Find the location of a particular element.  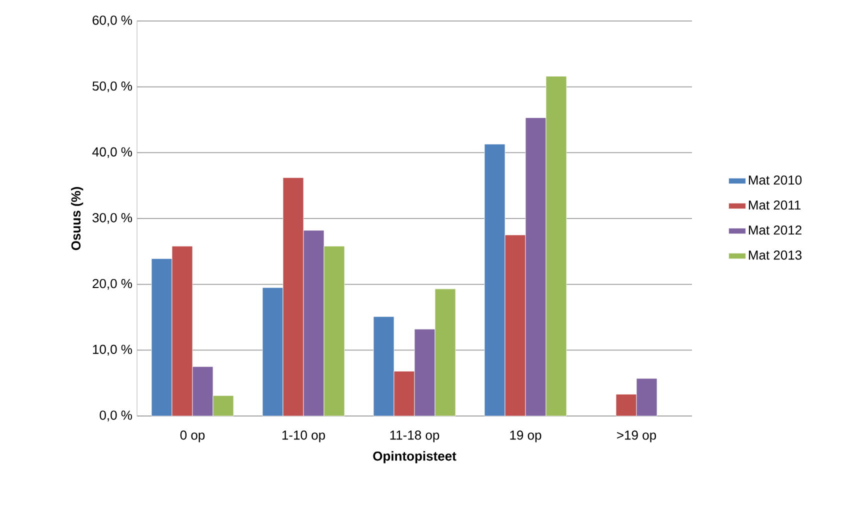

y-tick-label: 40,0 % is located at coordinates (112, 152).